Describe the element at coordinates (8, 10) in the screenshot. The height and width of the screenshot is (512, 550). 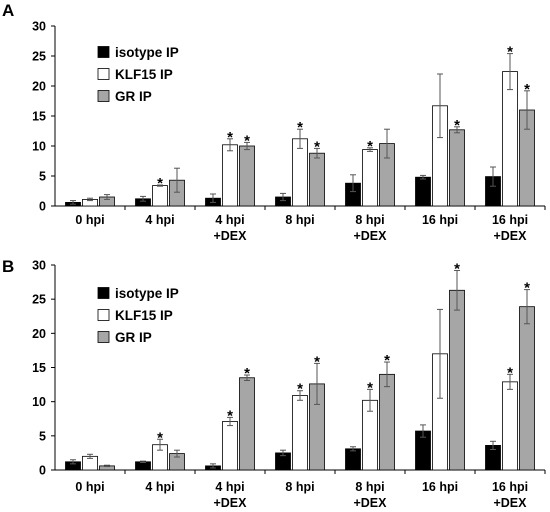
I see `panel-label-a: A` at that location.